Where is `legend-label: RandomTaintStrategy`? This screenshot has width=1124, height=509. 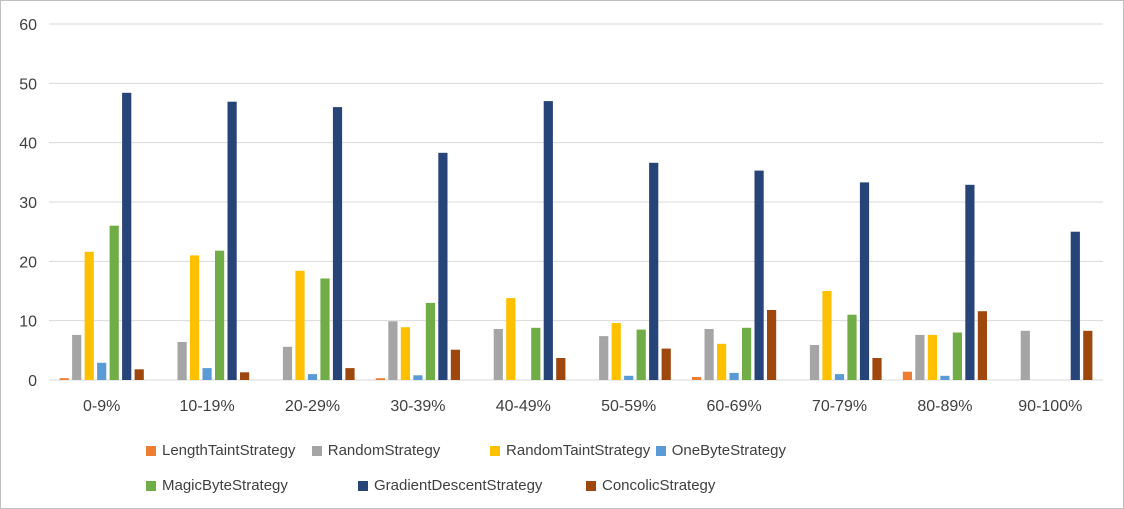
legend-label: RandomTaintStrategy is located at coordinates (578, 450).